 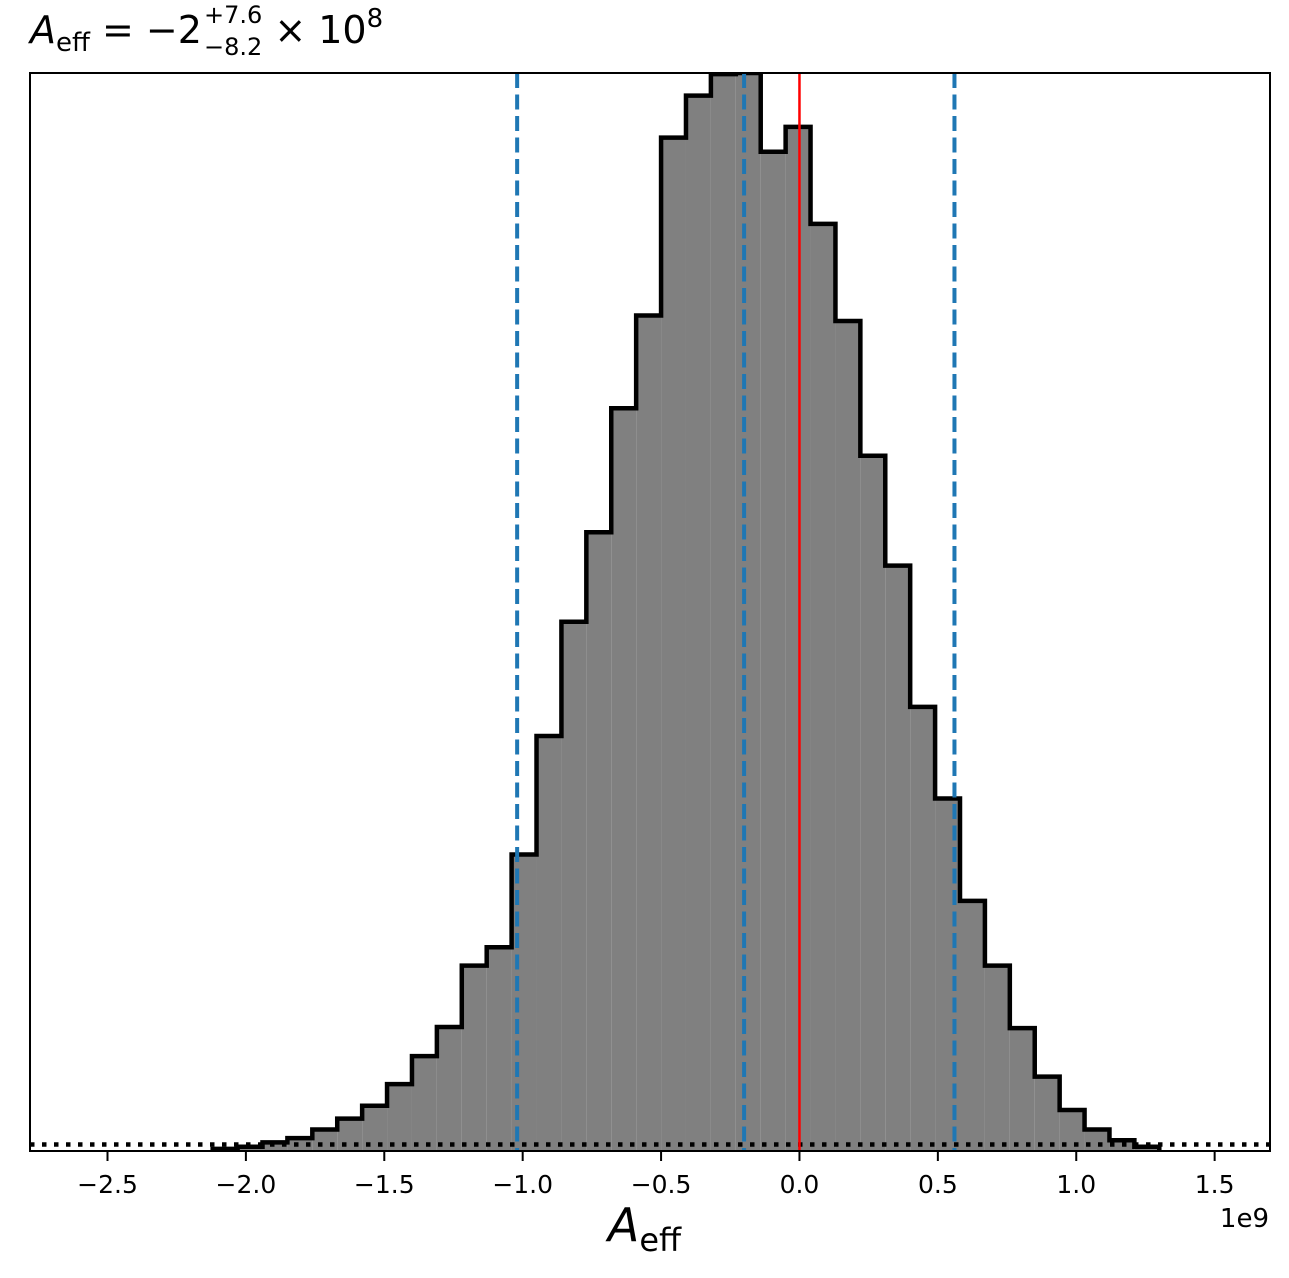 What do you see at coordinates (623, 1225) in the screenshot?
I see `xlabel-variable: A` at bounding box center [623, 1225].